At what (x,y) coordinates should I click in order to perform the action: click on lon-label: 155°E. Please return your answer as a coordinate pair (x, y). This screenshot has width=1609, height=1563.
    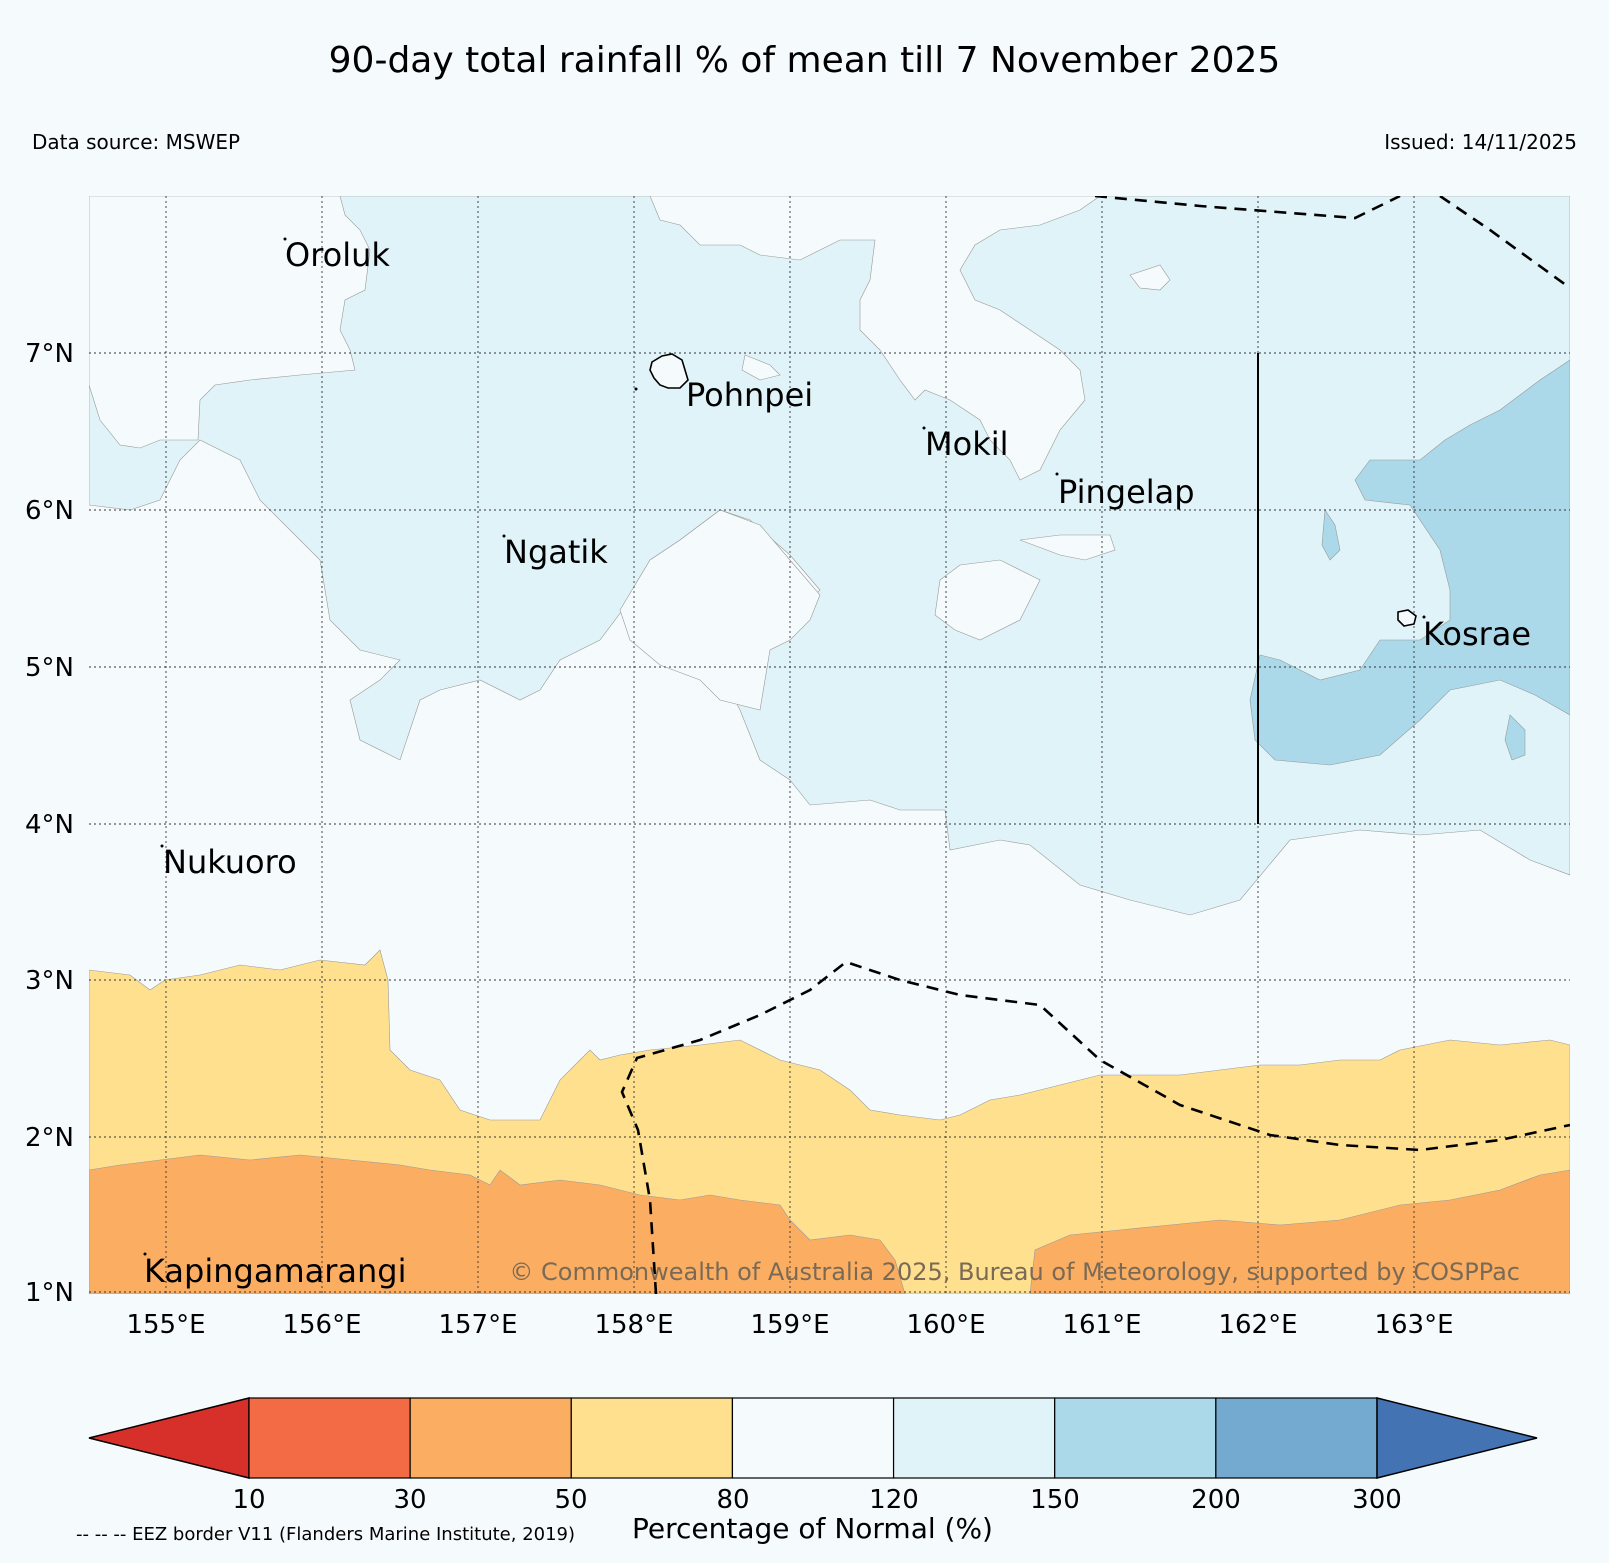
    Looking at the image, I should click on (165, 1325).